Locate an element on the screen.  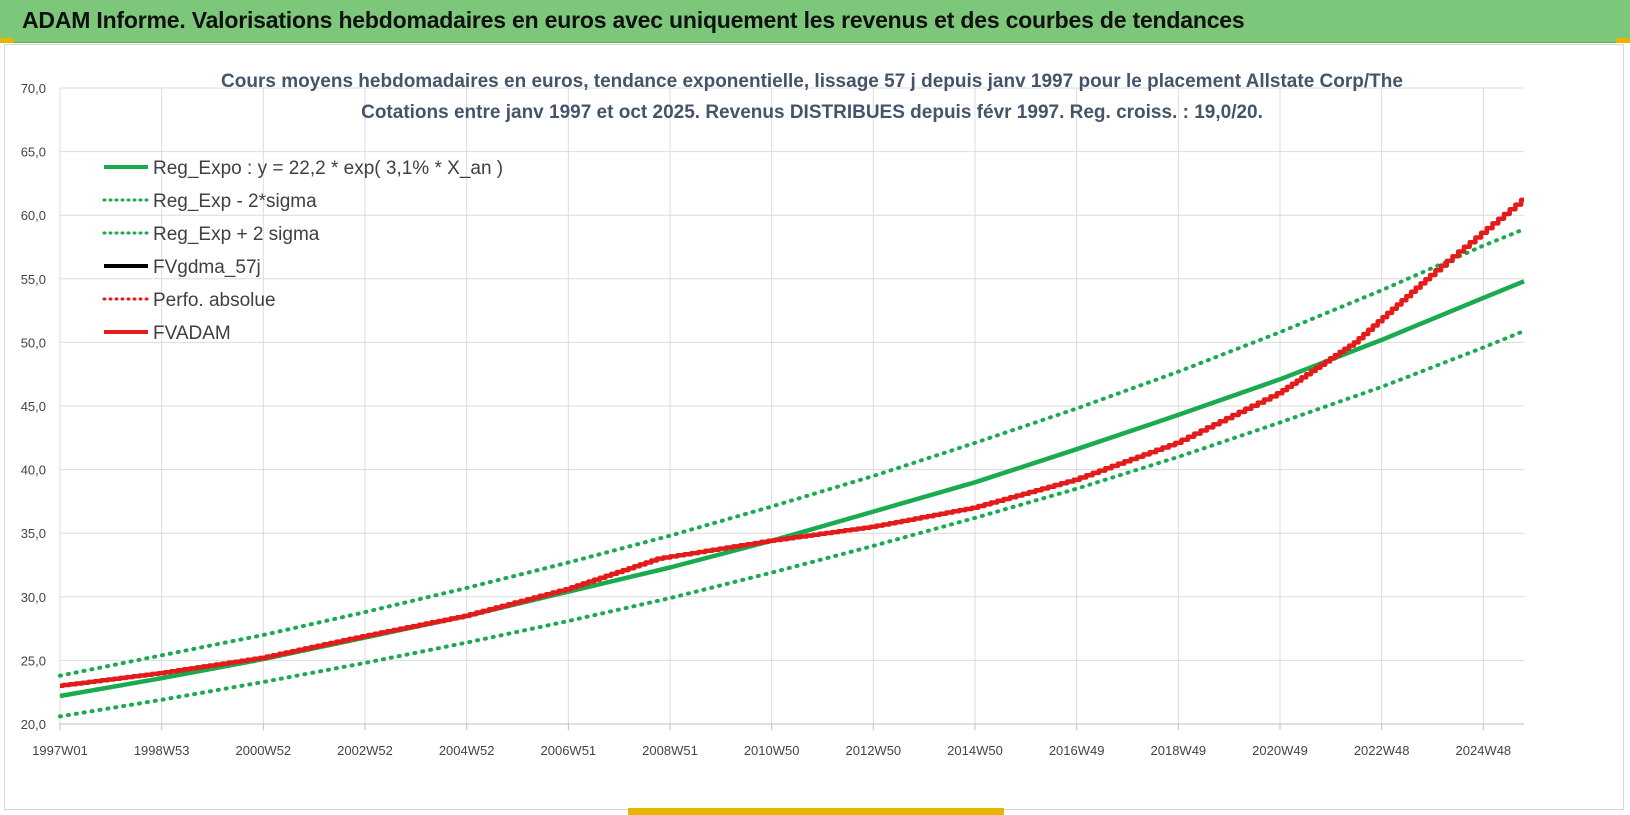
y-tick-label: 70,0 is located at coordinates (33, 88).